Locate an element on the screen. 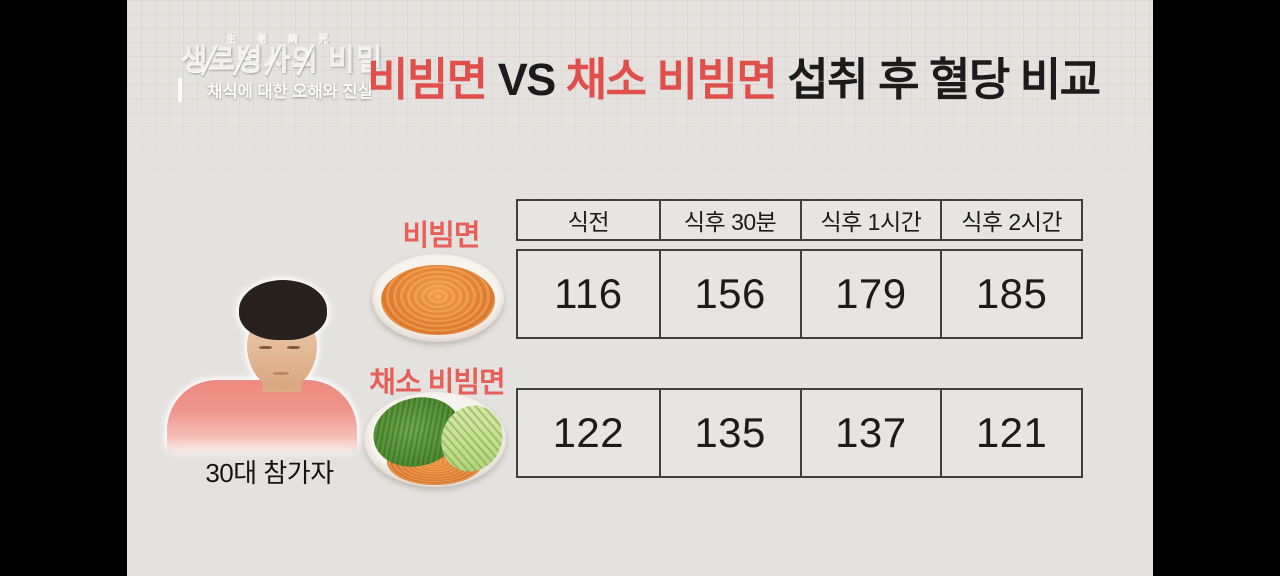 Image resolution: width=1280 pixels, height=576 pixels. veg-bibim-noodles-photo is located at coordinates (435, 439).